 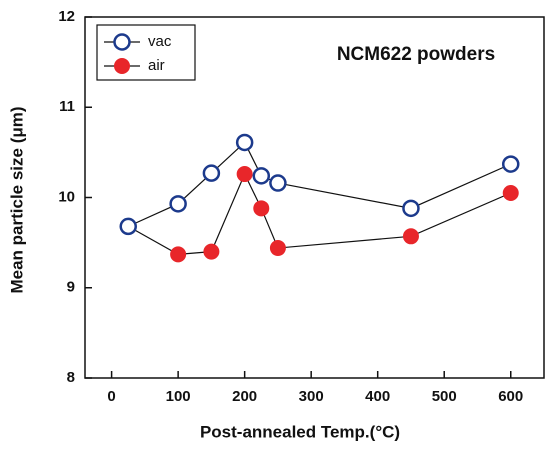 I want to click on y-tick-label: 8, so click(x=71, y=377).